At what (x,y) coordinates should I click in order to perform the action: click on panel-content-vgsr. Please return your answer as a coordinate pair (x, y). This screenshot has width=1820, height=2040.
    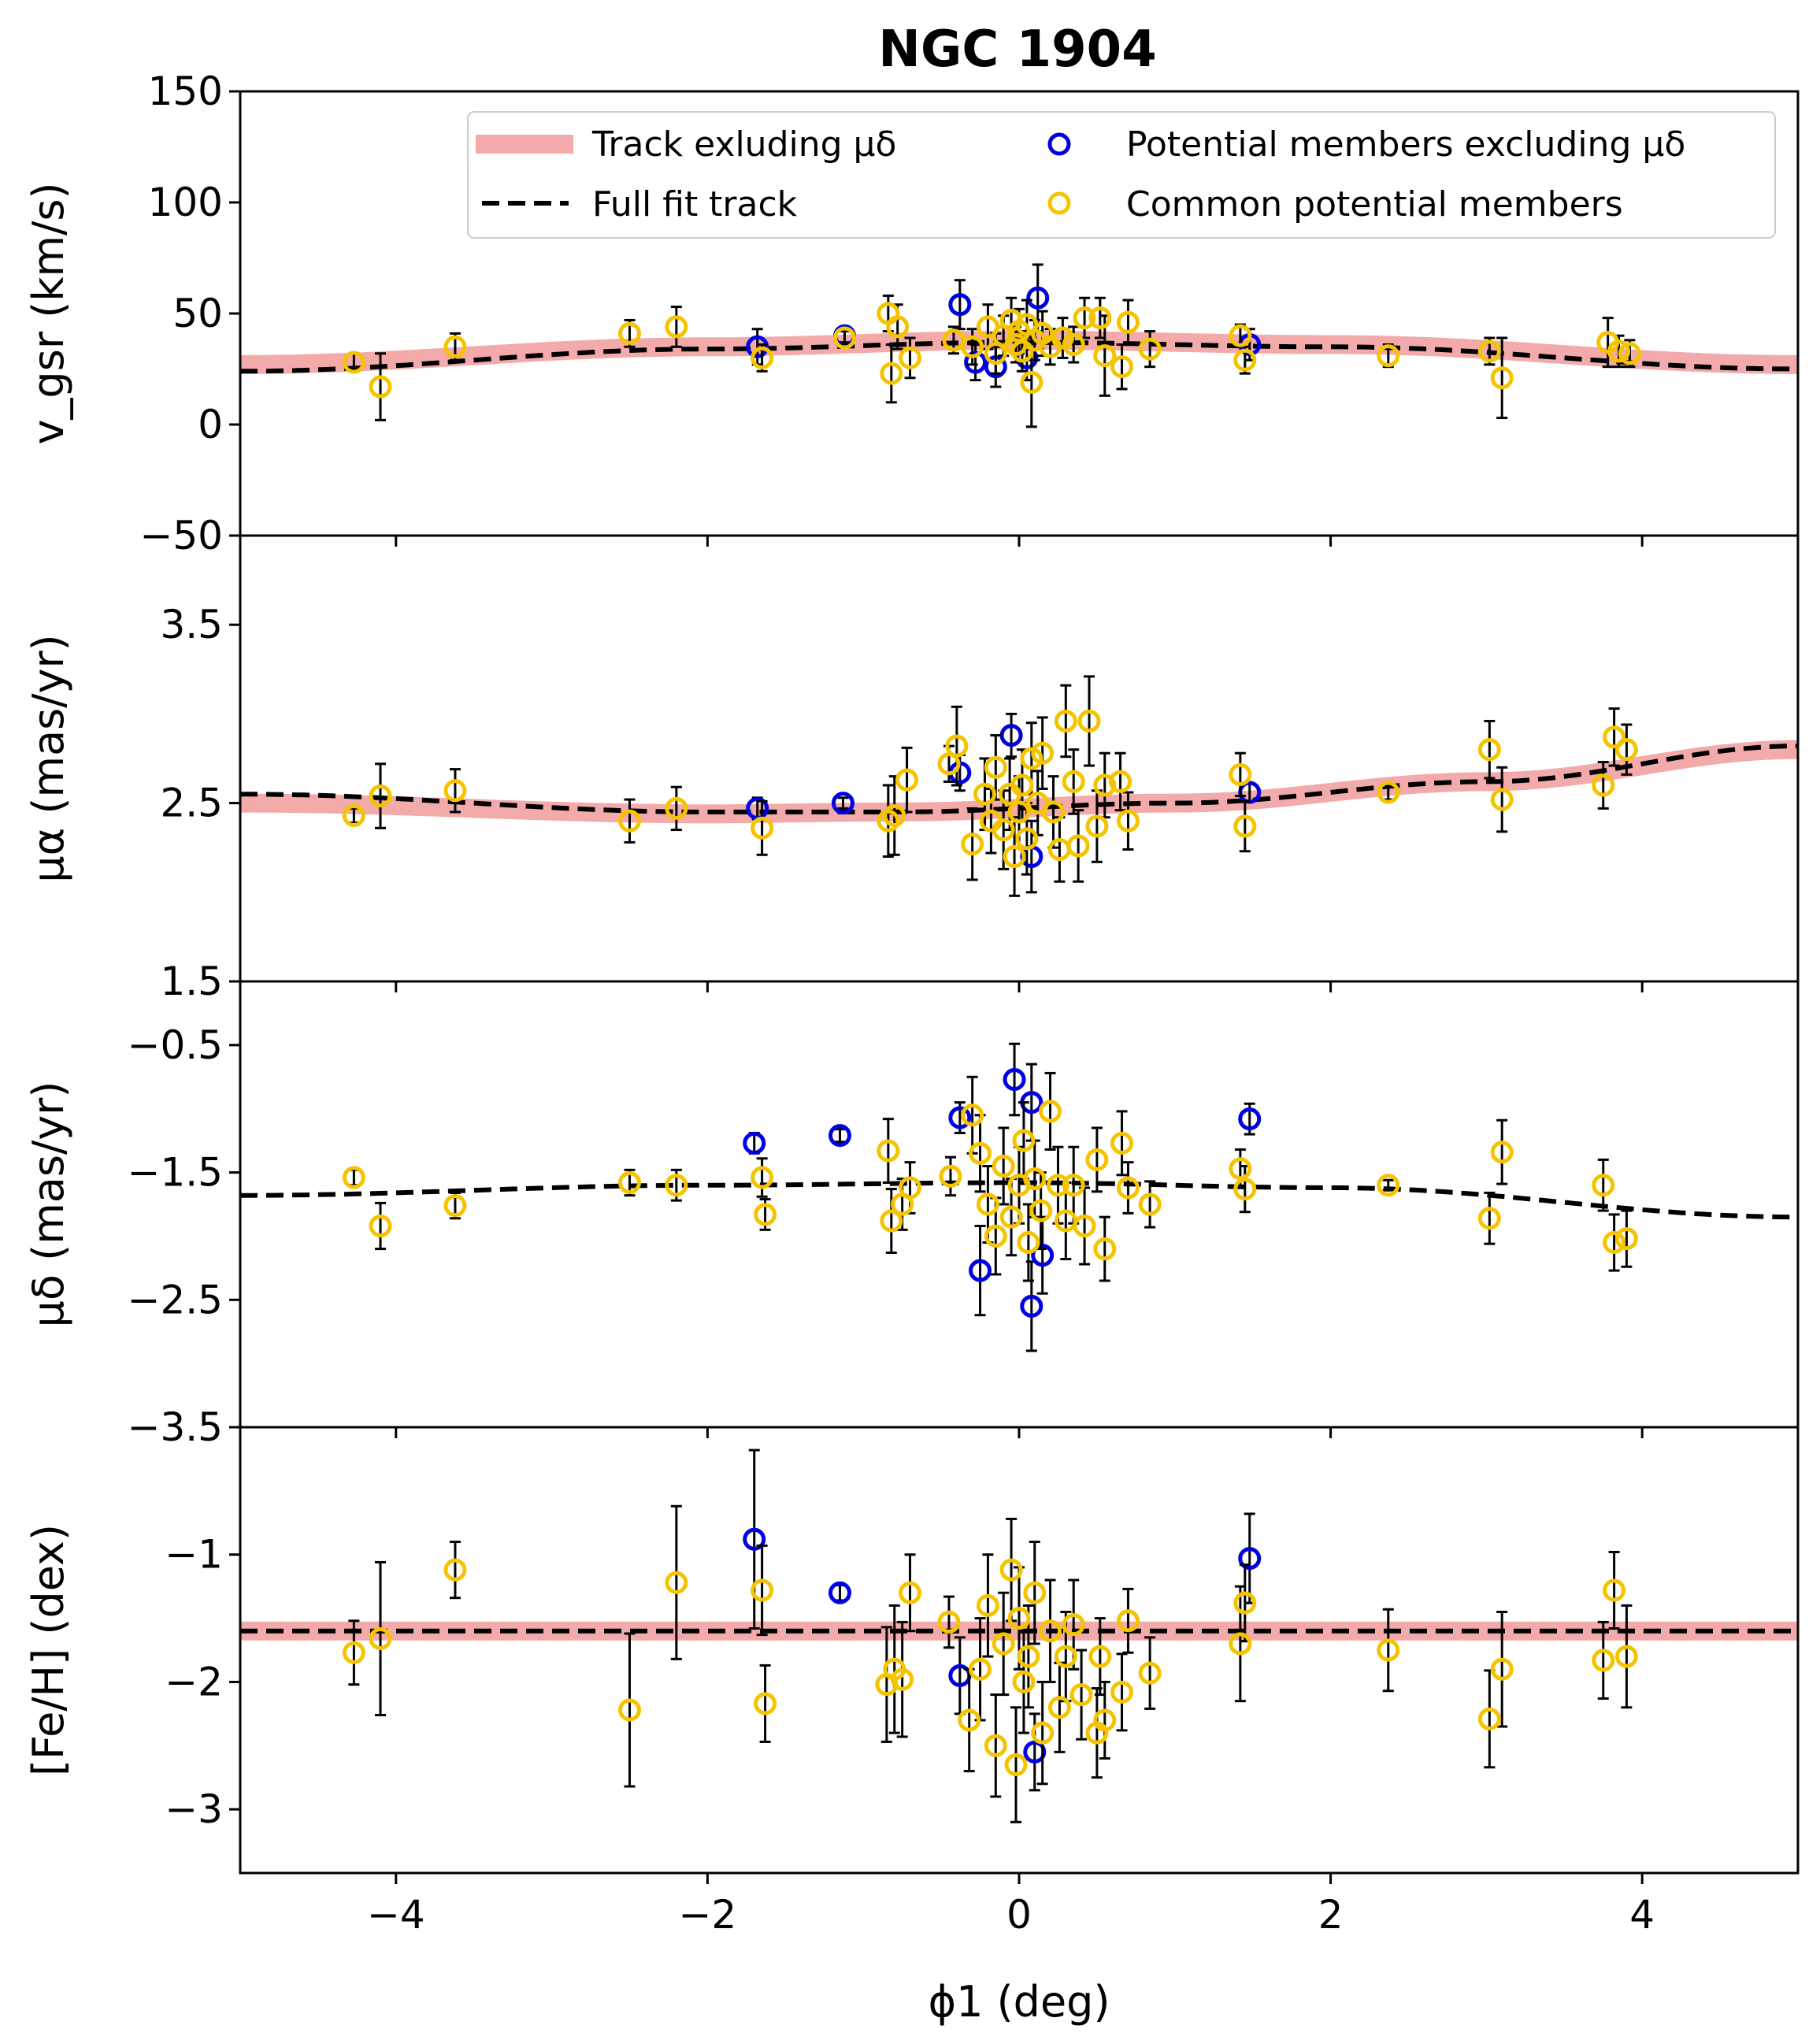
    Looking at the image, I should click on (1019, 345).